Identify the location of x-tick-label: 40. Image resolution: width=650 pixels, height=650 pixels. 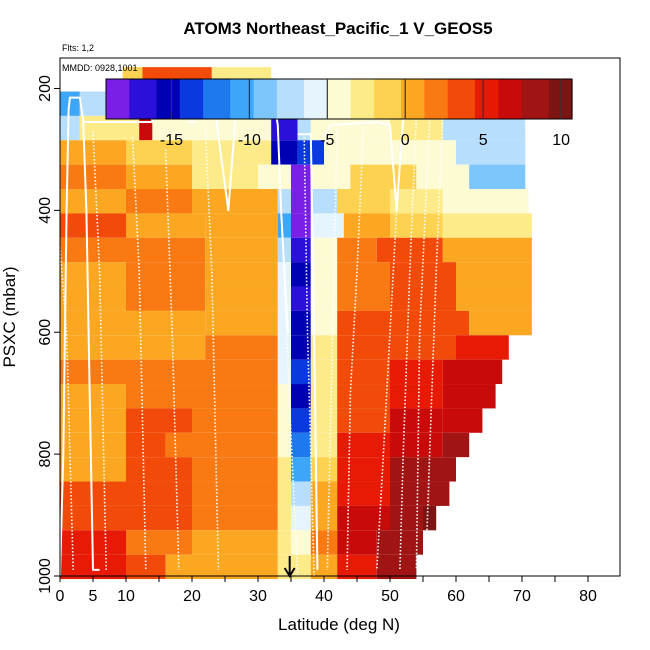
(324, 596).